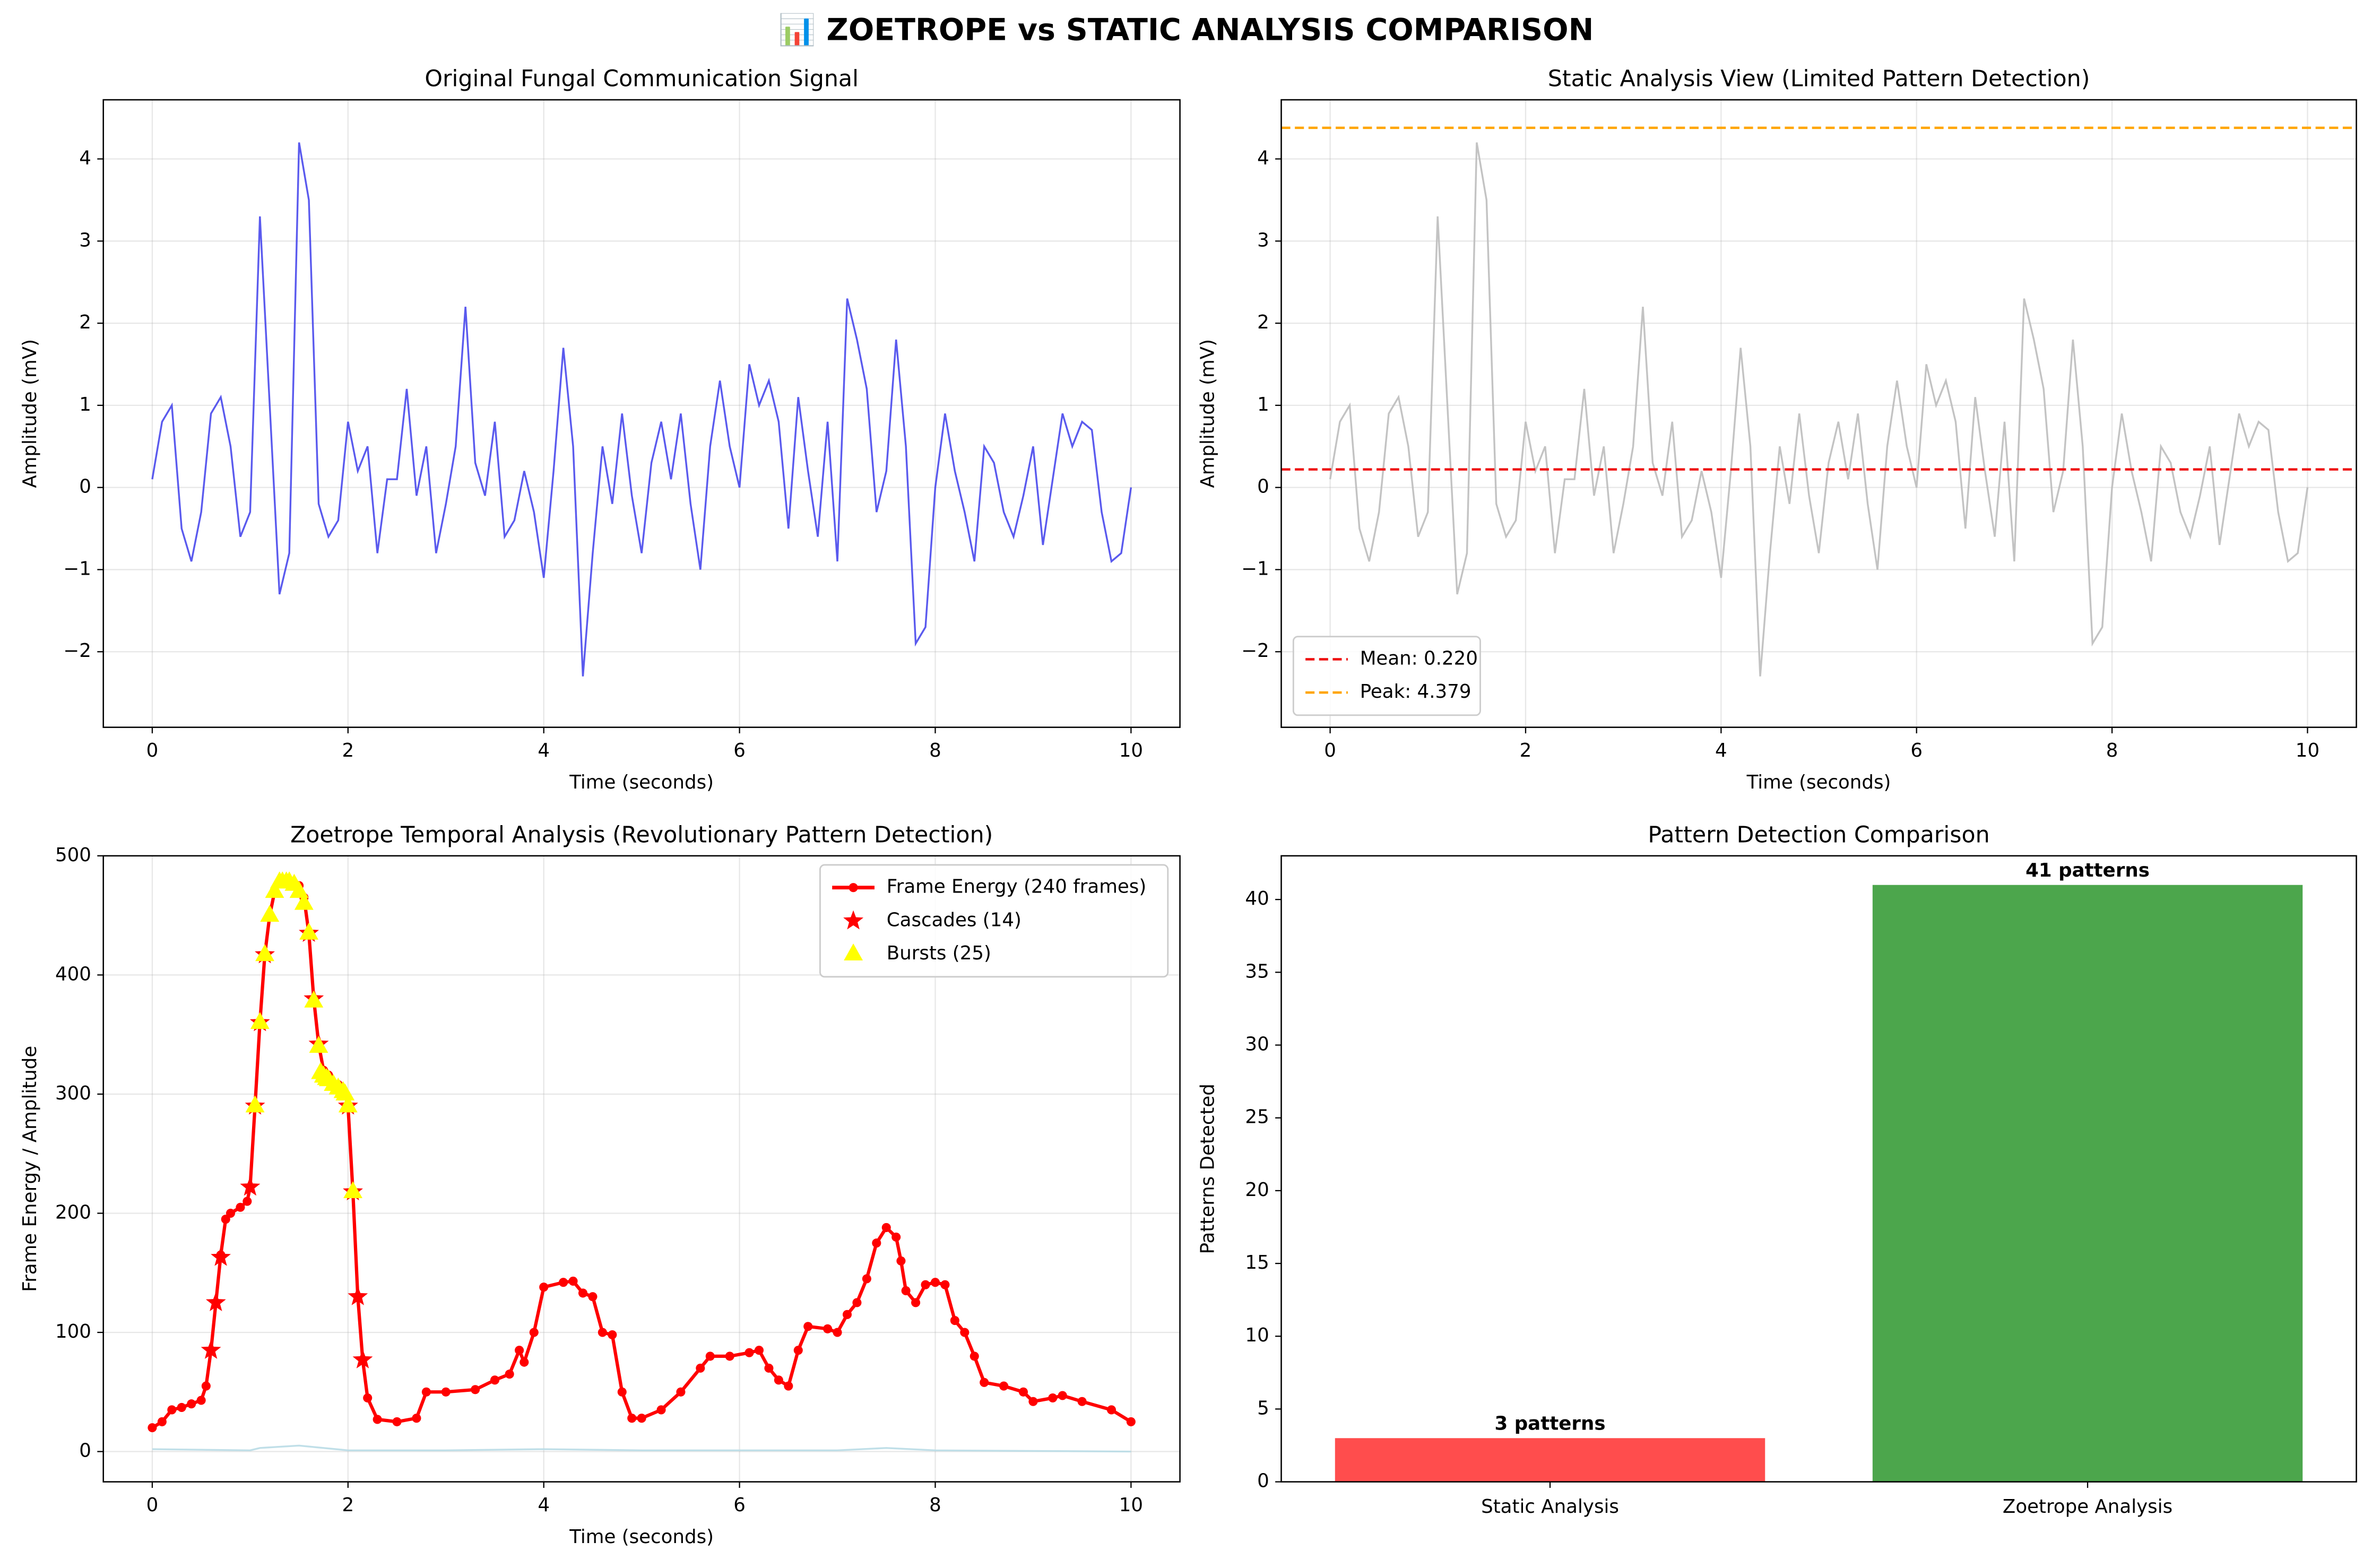  What do you see at coordinates (1263, 1408) in the screenshot?
I see `y-tick-label: 5` at bounding box center [1263, 1408].